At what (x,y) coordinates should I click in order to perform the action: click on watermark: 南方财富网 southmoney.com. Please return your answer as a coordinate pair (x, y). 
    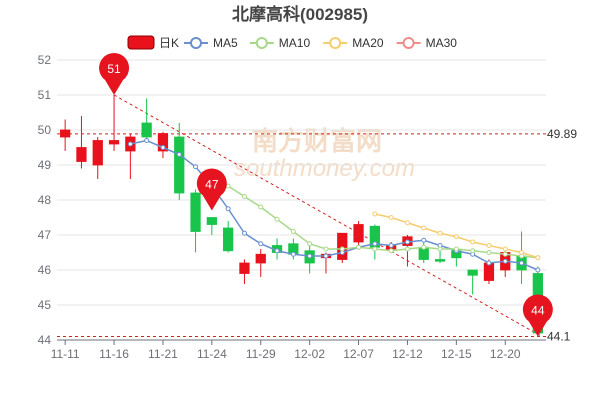
    Looking at the image, I should click on (324, 154).